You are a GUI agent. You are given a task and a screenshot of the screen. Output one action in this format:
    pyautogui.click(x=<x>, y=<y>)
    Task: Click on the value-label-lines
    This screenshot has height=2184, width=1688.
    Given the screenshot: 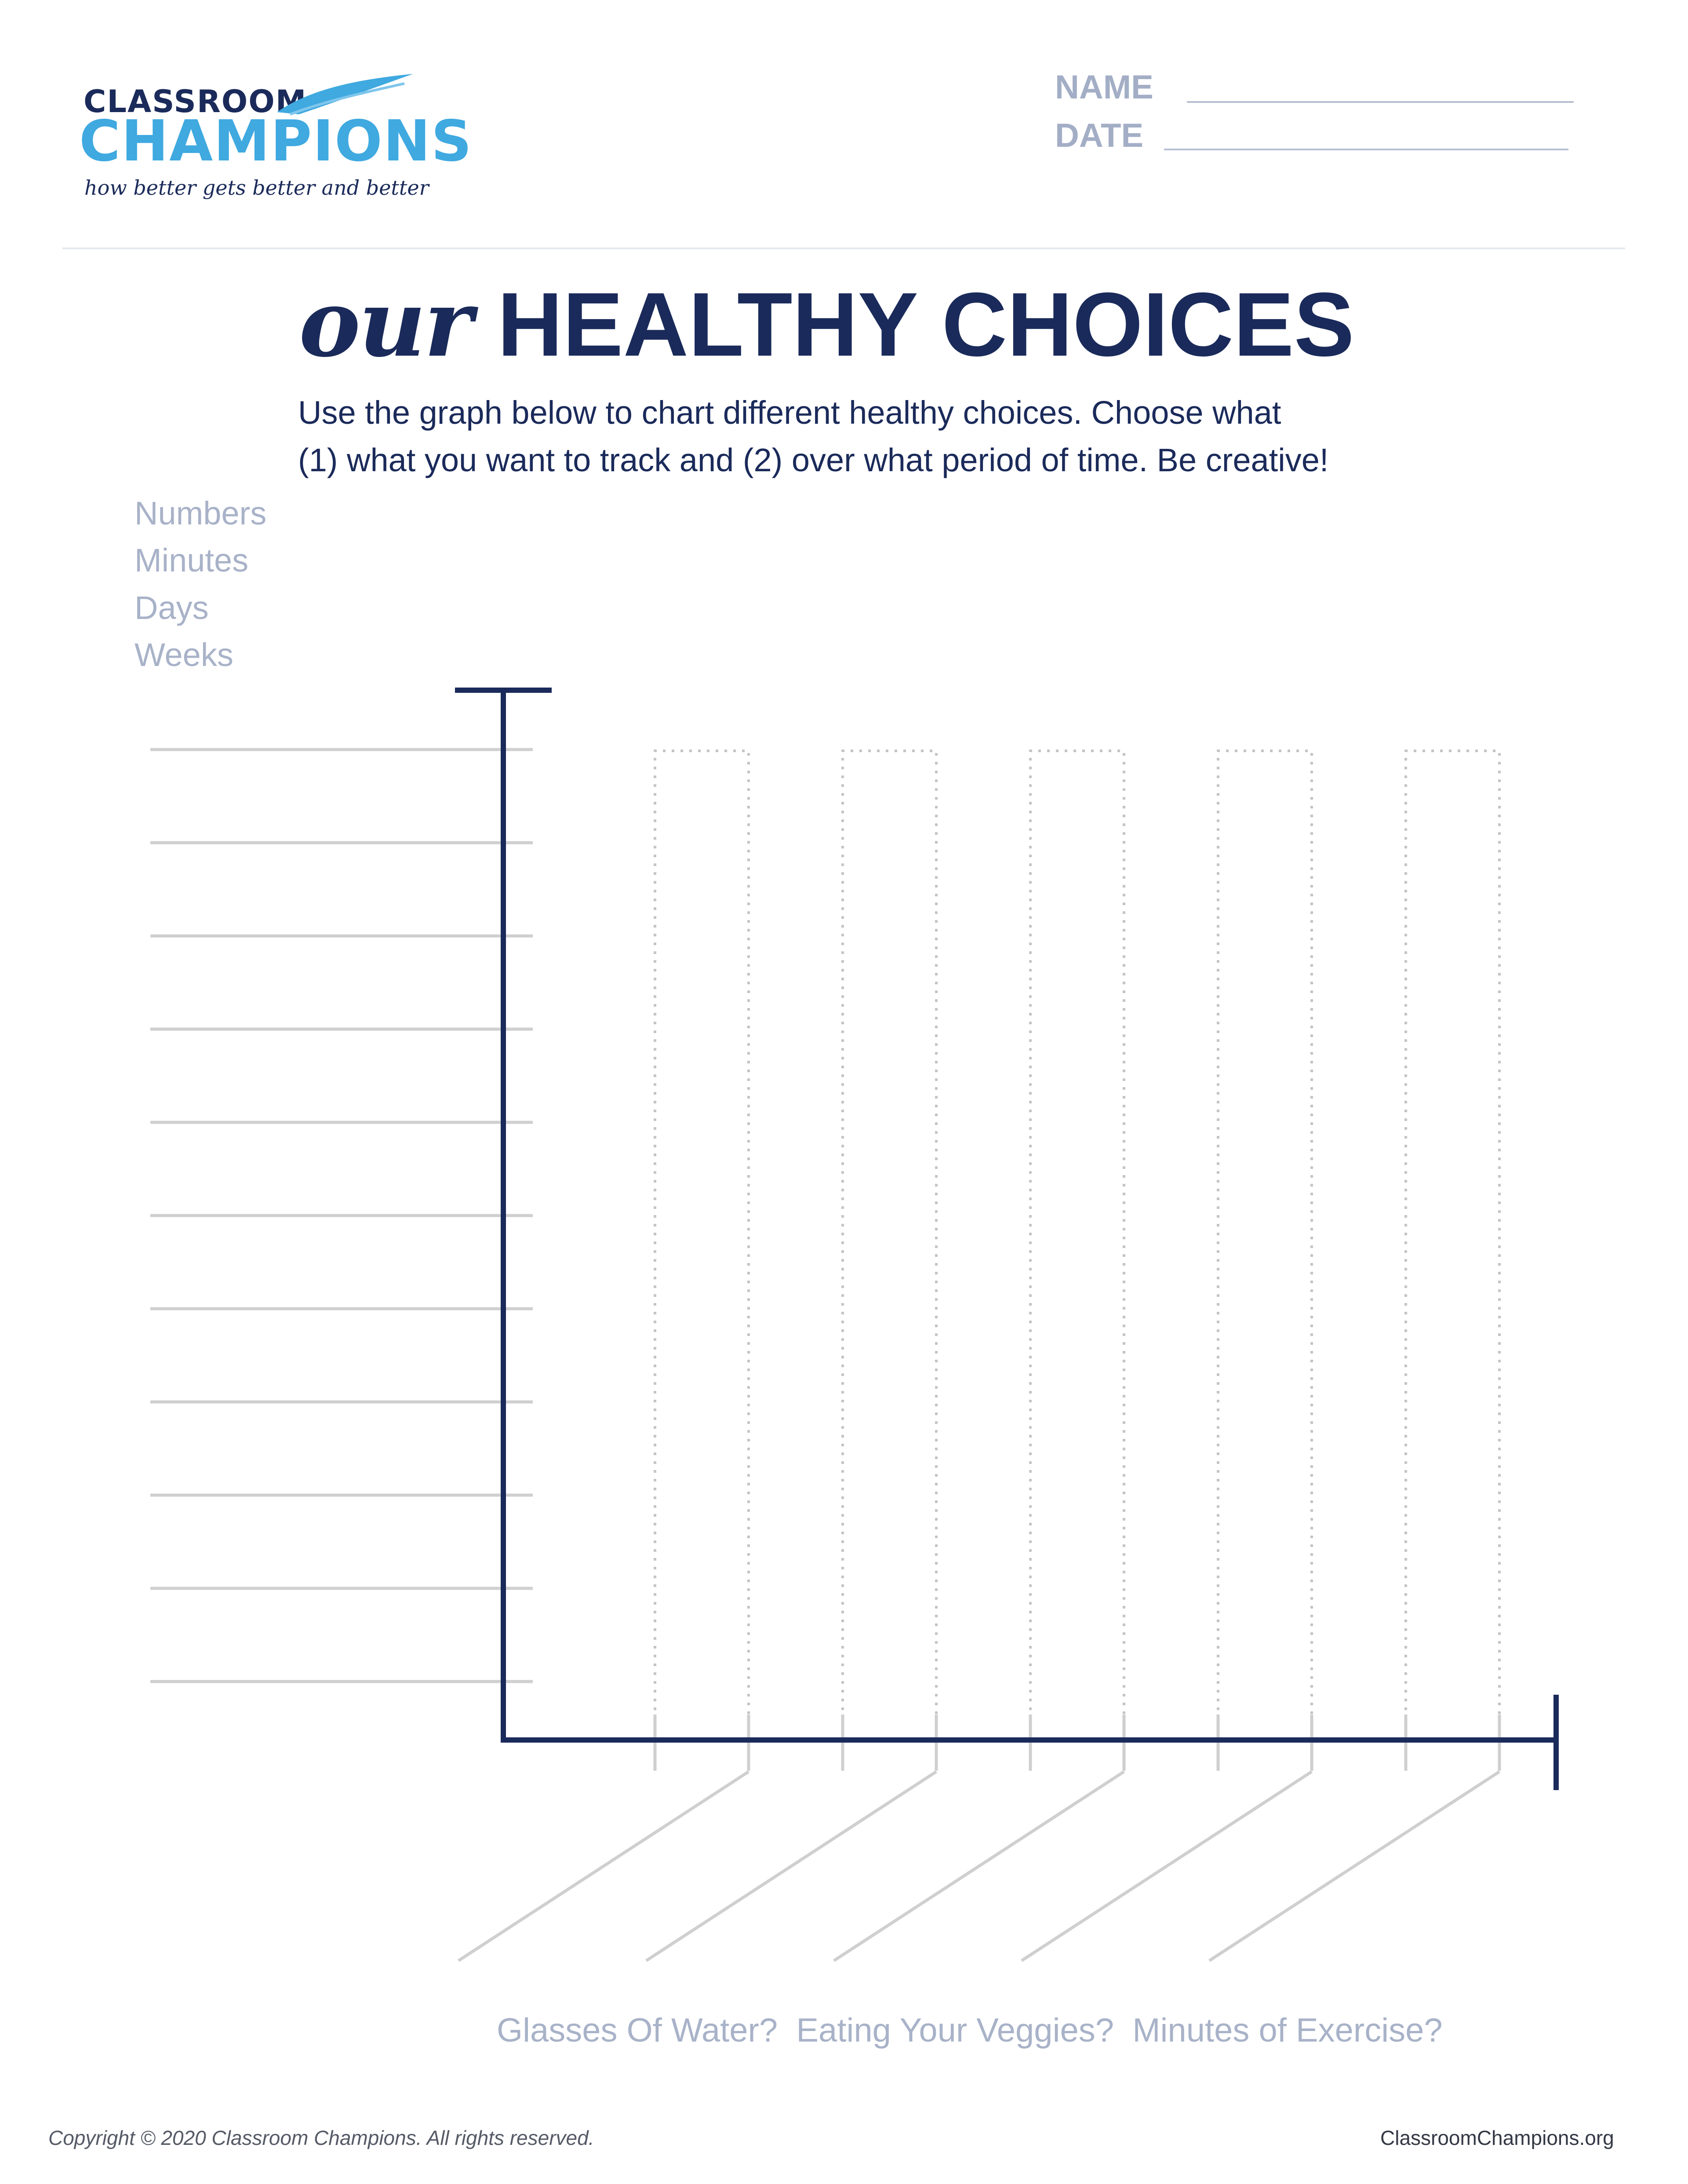 What is the action you would take?
    pyautogui.click(x=341, y=1215)
    